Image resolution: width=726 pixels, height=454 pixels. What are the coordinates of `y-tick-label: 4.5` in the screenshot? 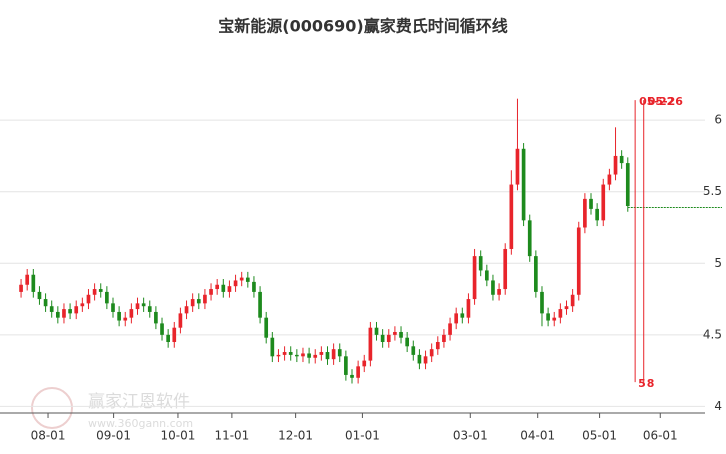 It's located at (712, 334).